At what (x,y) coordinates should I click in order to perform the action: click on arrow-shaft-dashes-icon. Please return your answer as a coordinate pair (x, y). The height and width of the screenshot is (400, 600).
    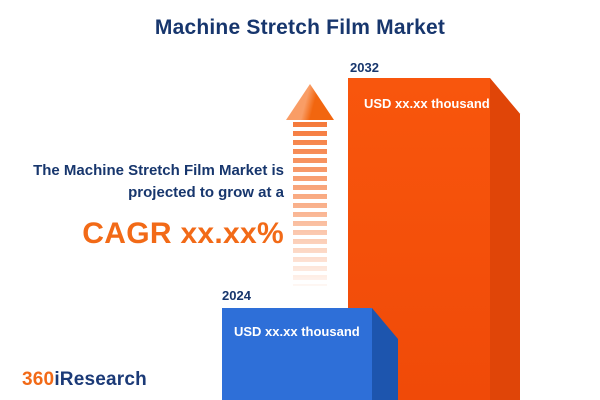
    Looking at the image, I should click on (310, 204).